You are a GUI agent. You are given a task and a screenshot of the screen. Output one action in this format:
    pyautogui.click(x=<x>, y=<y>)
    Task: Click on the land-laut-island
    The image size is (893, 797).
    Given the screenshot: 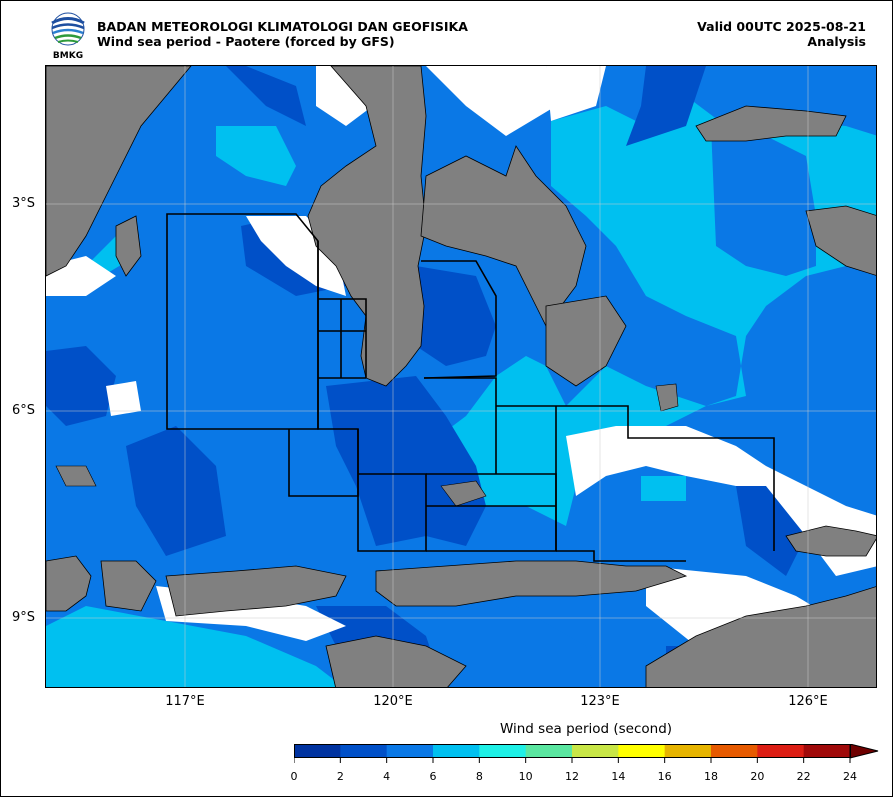 What is the action you would take?
    pyautogui.click(x=128, y=246)
    